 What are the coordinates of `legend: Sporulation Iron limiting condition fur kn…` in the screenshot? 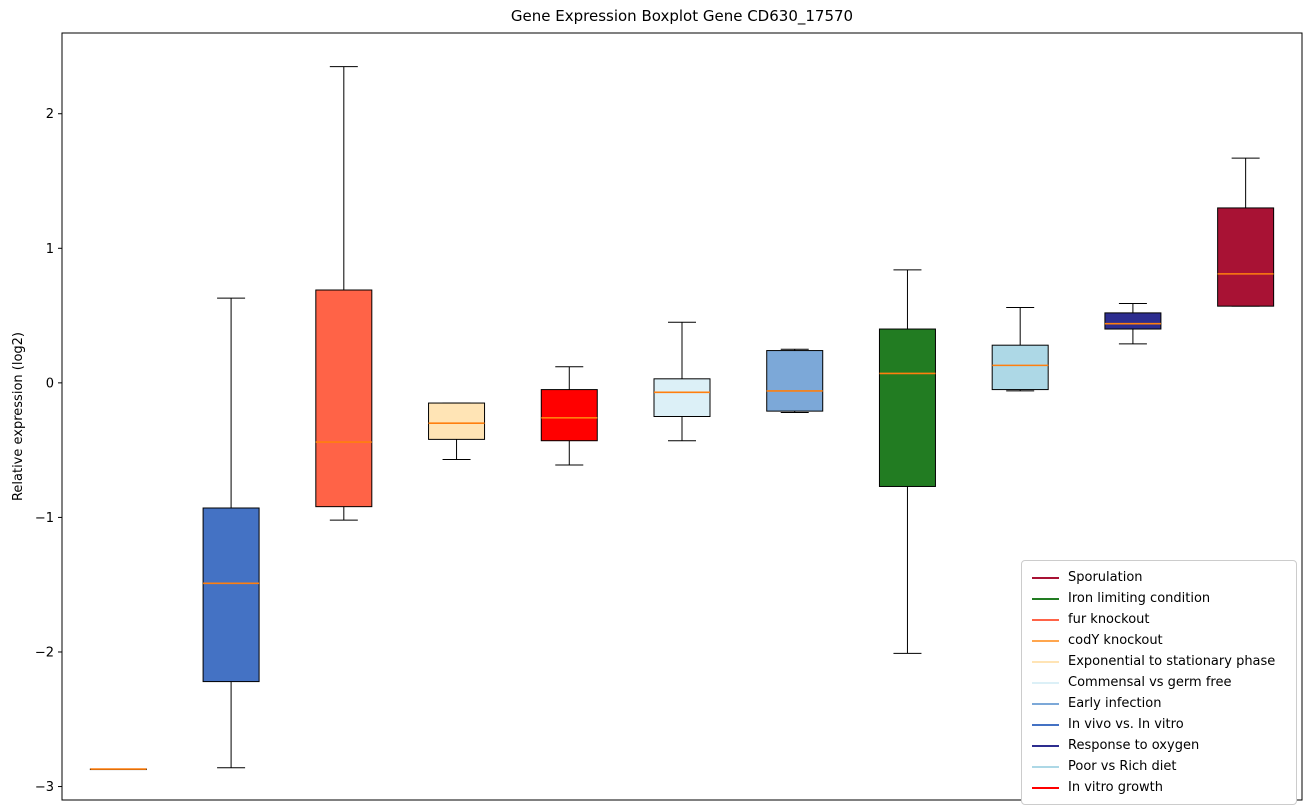 It's located at (1159, 682).